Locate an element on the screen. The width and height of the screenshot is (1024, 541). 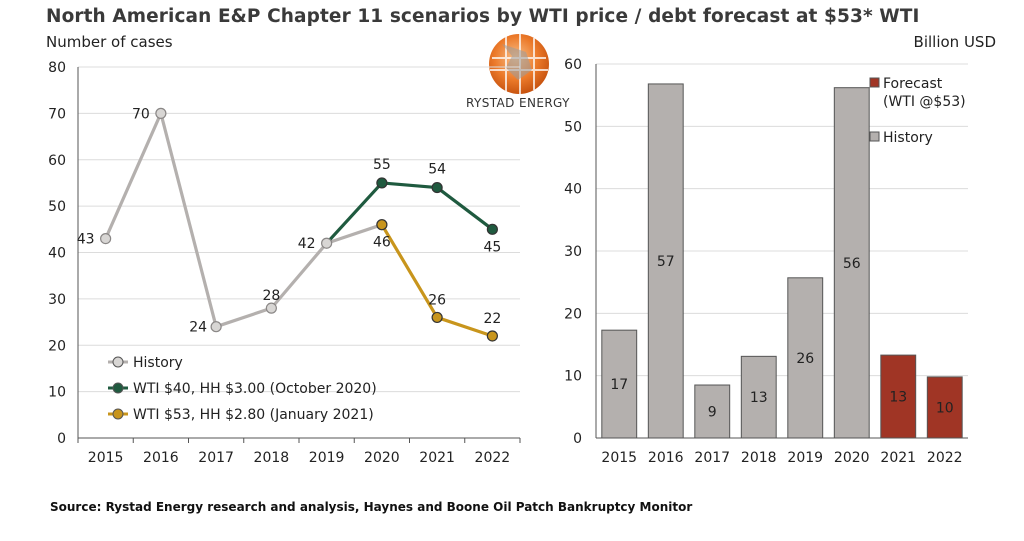
logo-text: RYSTAD ENERGY is located at coordinates (518, 103).